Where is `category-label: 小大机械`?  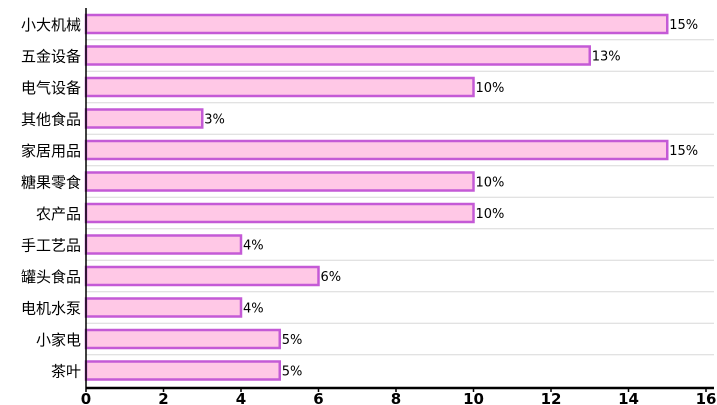 category-label: 小大机械 is located at coordinates (51, 25).